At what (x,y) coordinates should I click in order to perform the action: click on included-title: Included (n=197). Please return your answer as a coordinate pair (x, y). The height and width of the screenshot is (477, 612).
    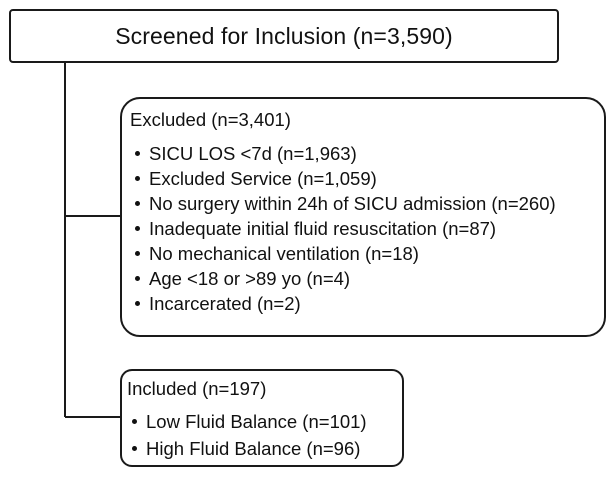
    Looking at the image, I should click on (197, 388).